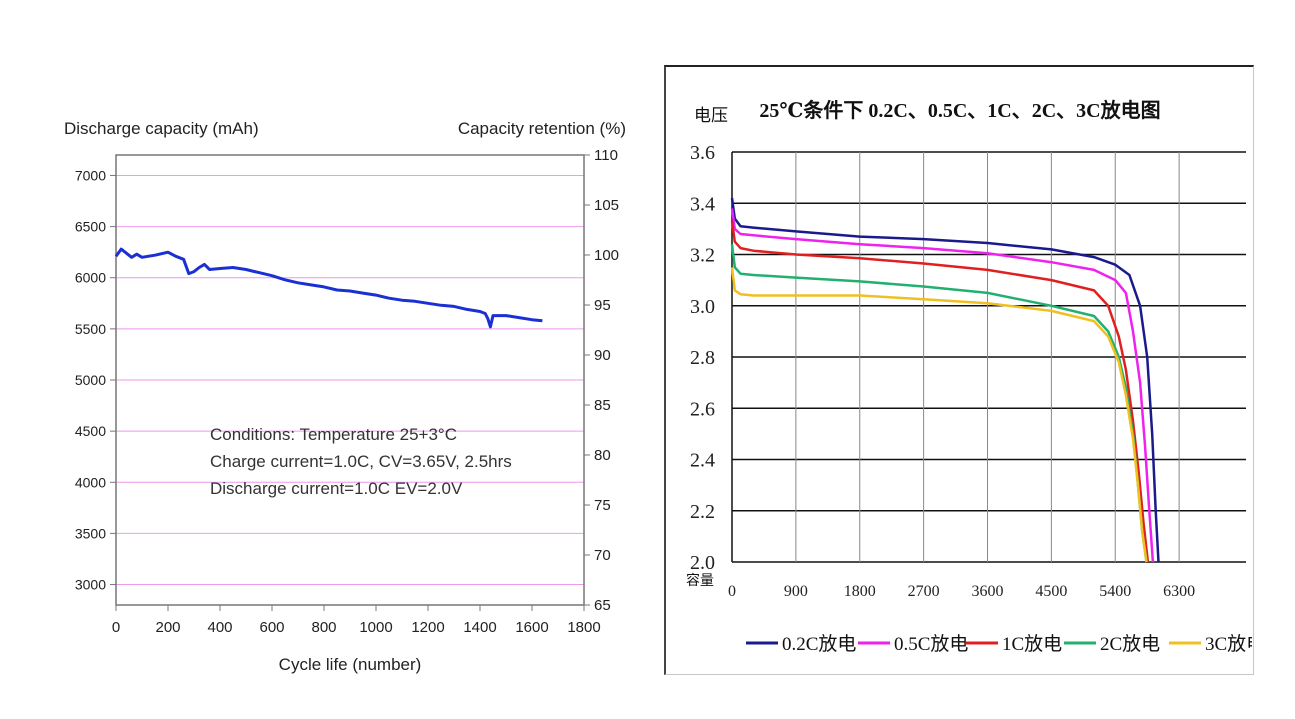 This screenshot has height=719, width=1295. I want to click on x-tick-label: 1200, so click(427, 627).